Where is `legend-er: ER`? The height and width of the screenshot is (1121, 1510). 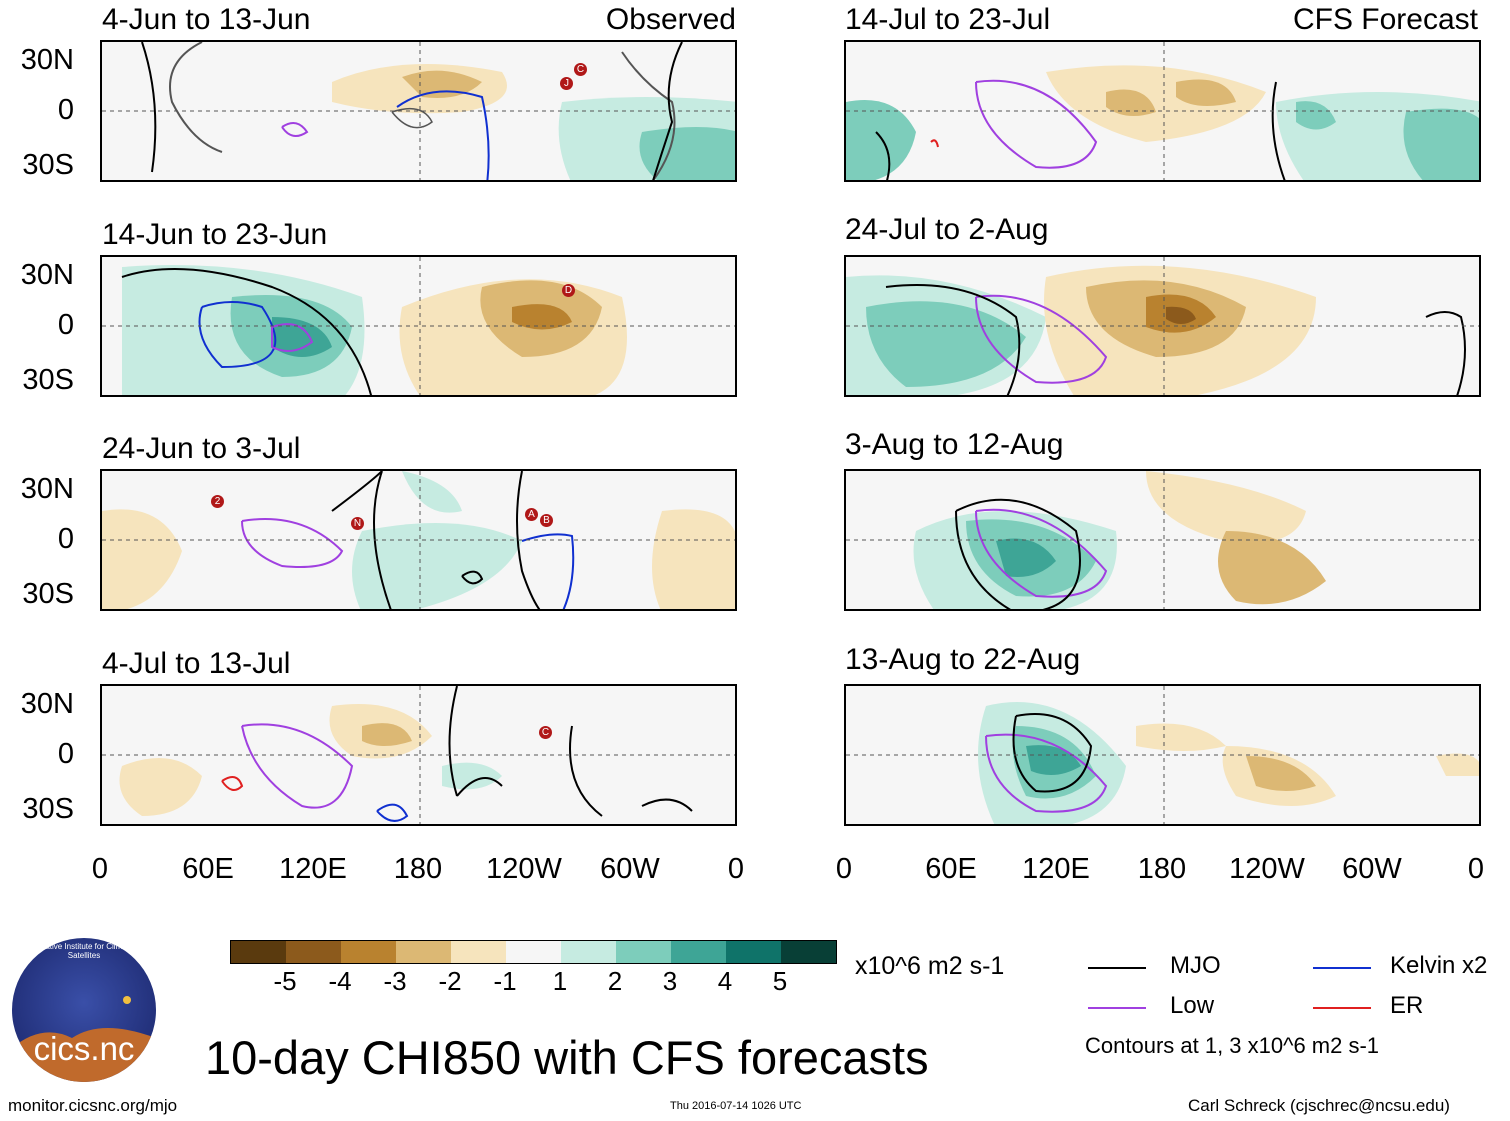
legend-er: ER is located at coordinates (1407, 1005).